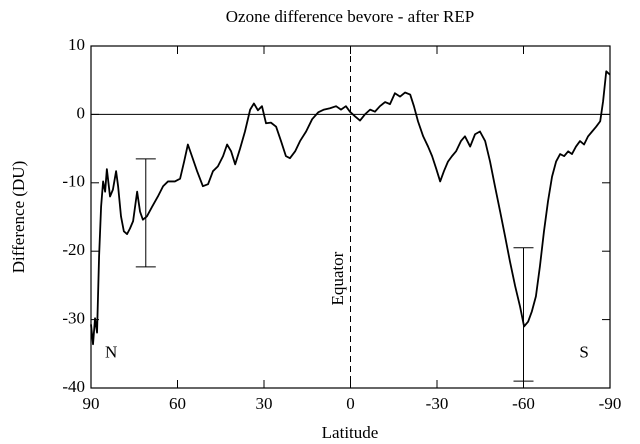 The height and width of the screenshot is (444, 640). What do you see at coordinates (73, 318) in the screenshot?
I see `y-tick-label: -30` at bounding box center [73, 318].